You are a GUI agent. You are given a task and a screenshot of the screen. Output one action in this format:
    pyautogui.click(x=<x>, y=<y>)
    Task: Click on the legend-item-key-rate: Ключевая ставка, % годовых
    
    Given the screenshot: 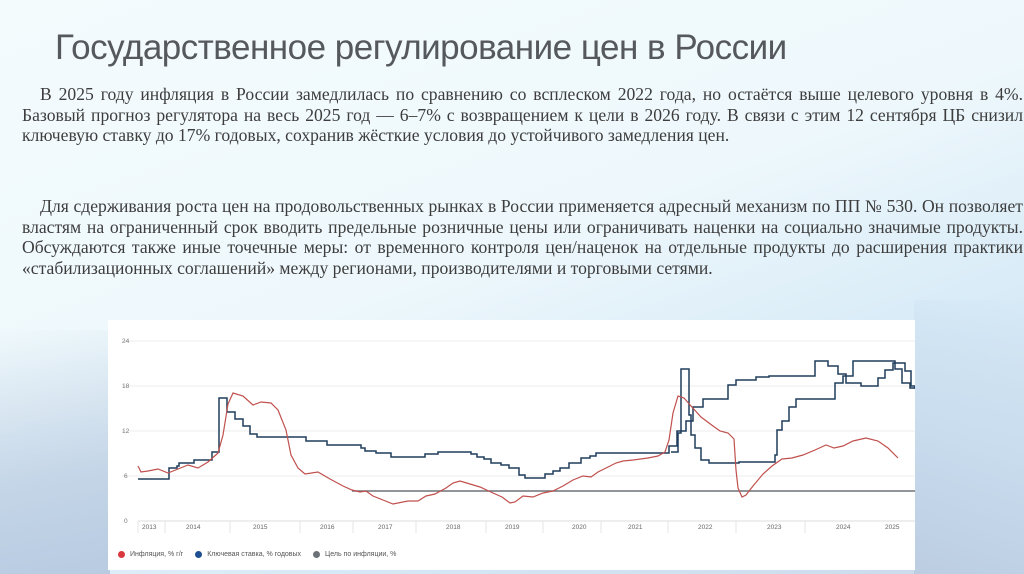 What is the action you would take?
    pyautogui.click(x=248, y=554)
    